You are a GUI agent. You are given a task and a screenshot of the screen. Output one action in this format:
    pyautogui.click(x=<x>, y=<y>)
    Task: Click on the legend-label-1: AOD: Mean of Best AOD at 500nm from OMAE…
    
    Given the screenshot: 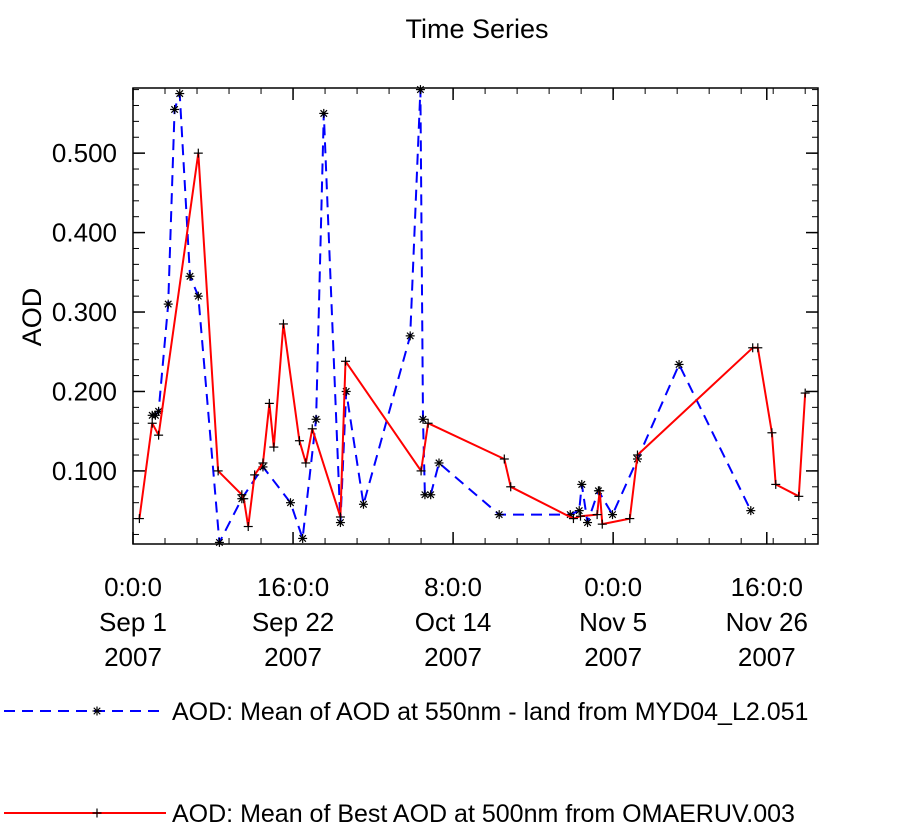 What is the action you would take?
    pyautogui.click(x=483, y=814)
    